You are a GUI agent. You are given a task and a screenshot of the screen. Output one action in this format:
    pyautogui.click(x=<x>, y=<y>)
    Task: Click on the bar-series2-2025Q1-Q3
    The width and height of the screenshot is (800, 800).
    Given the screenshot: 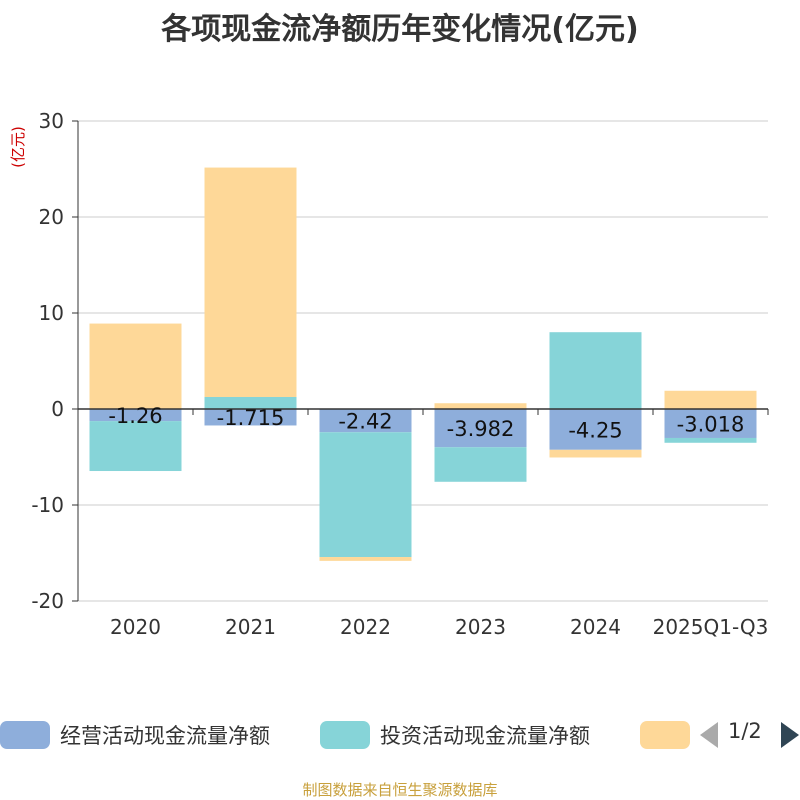 What is the action you would take?
    pyautogui.click(x=710, y=440)
    